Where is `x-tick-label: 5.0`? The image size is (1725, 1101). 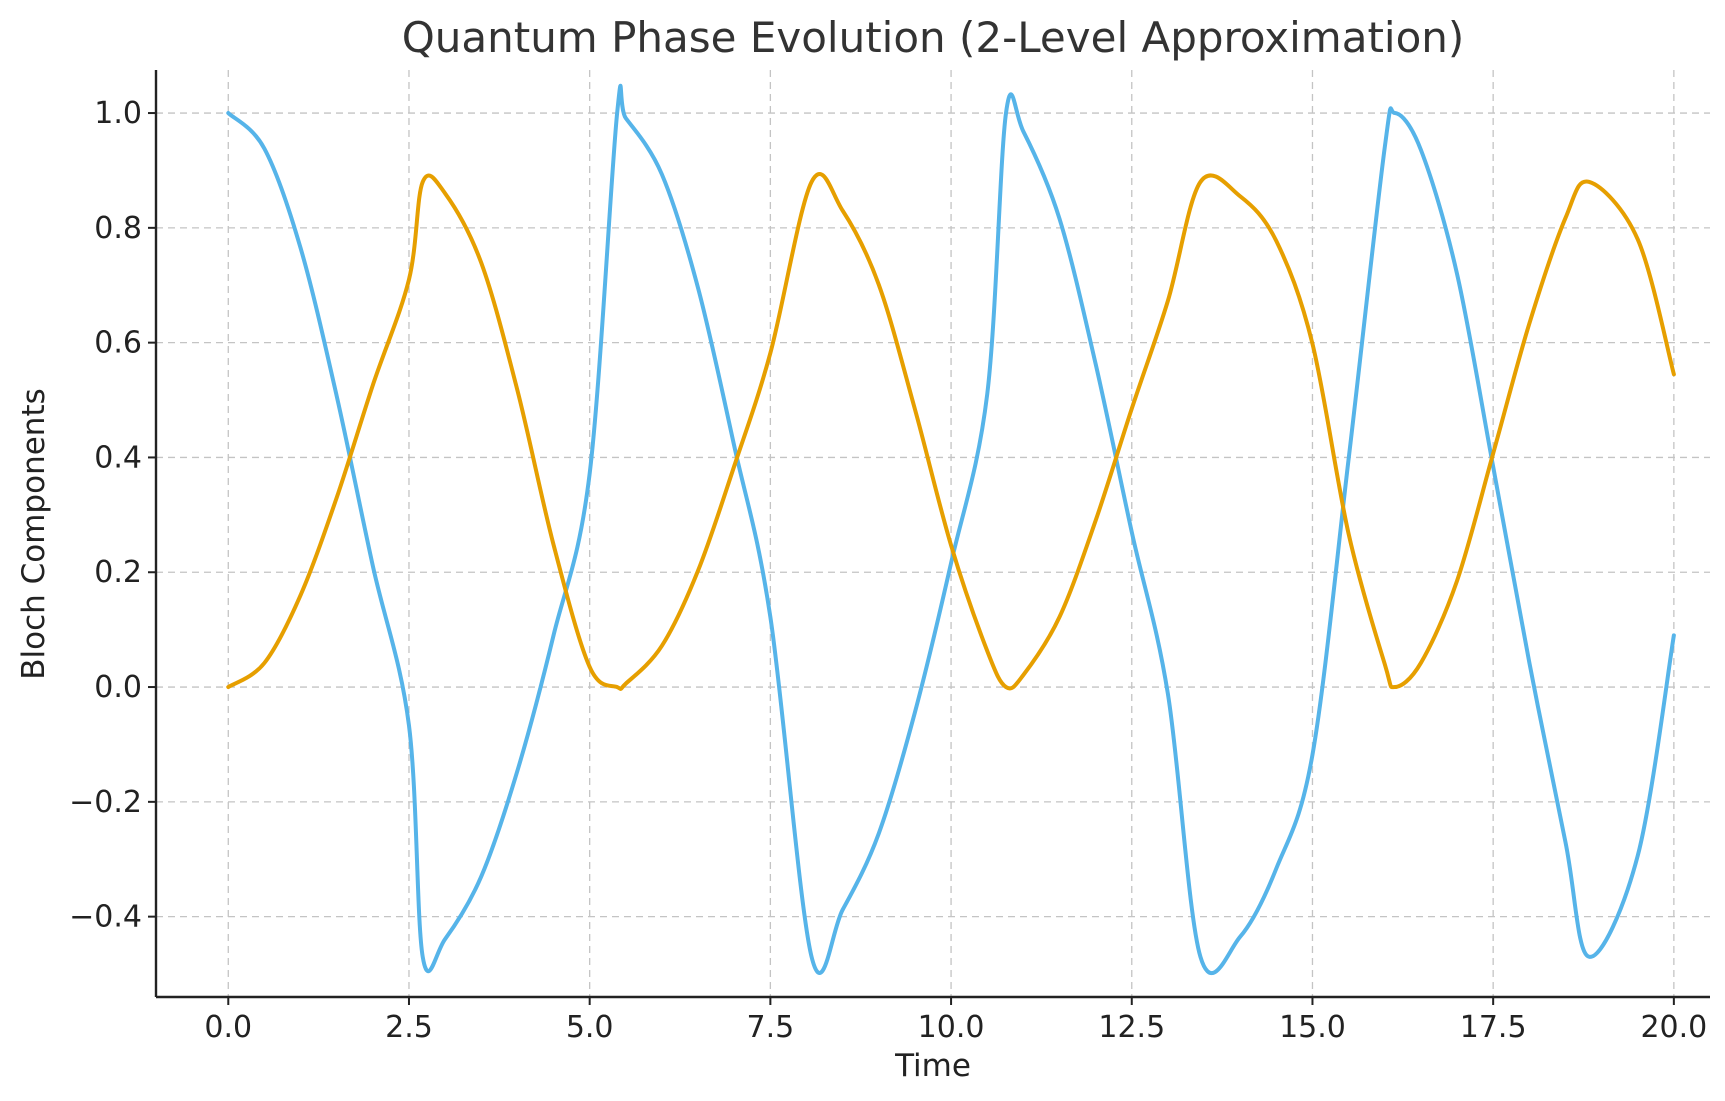
x-tick-label: 5.0 is located at coordinates (590, 1027).